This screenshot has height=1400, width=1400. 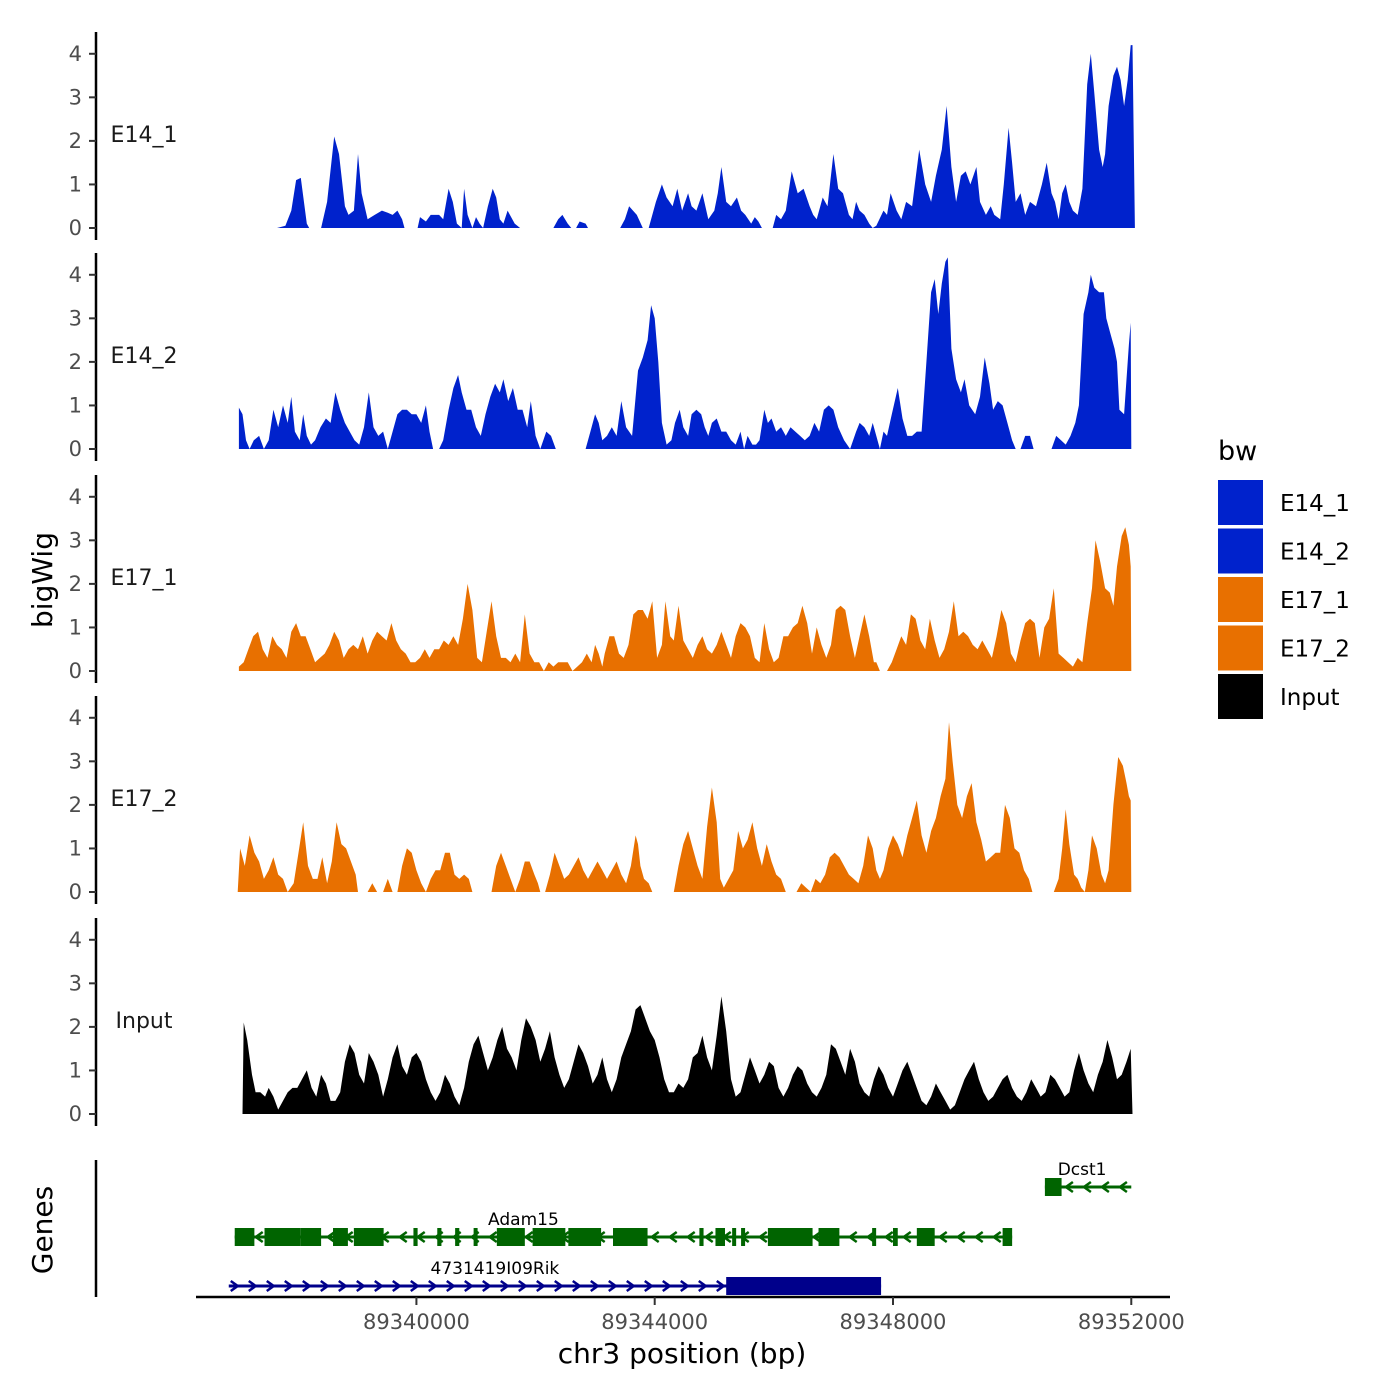 I want to click on gene-annotation-track: Dcst1 Adam15 4731419I09Rik, so click(x=613, y=1228).